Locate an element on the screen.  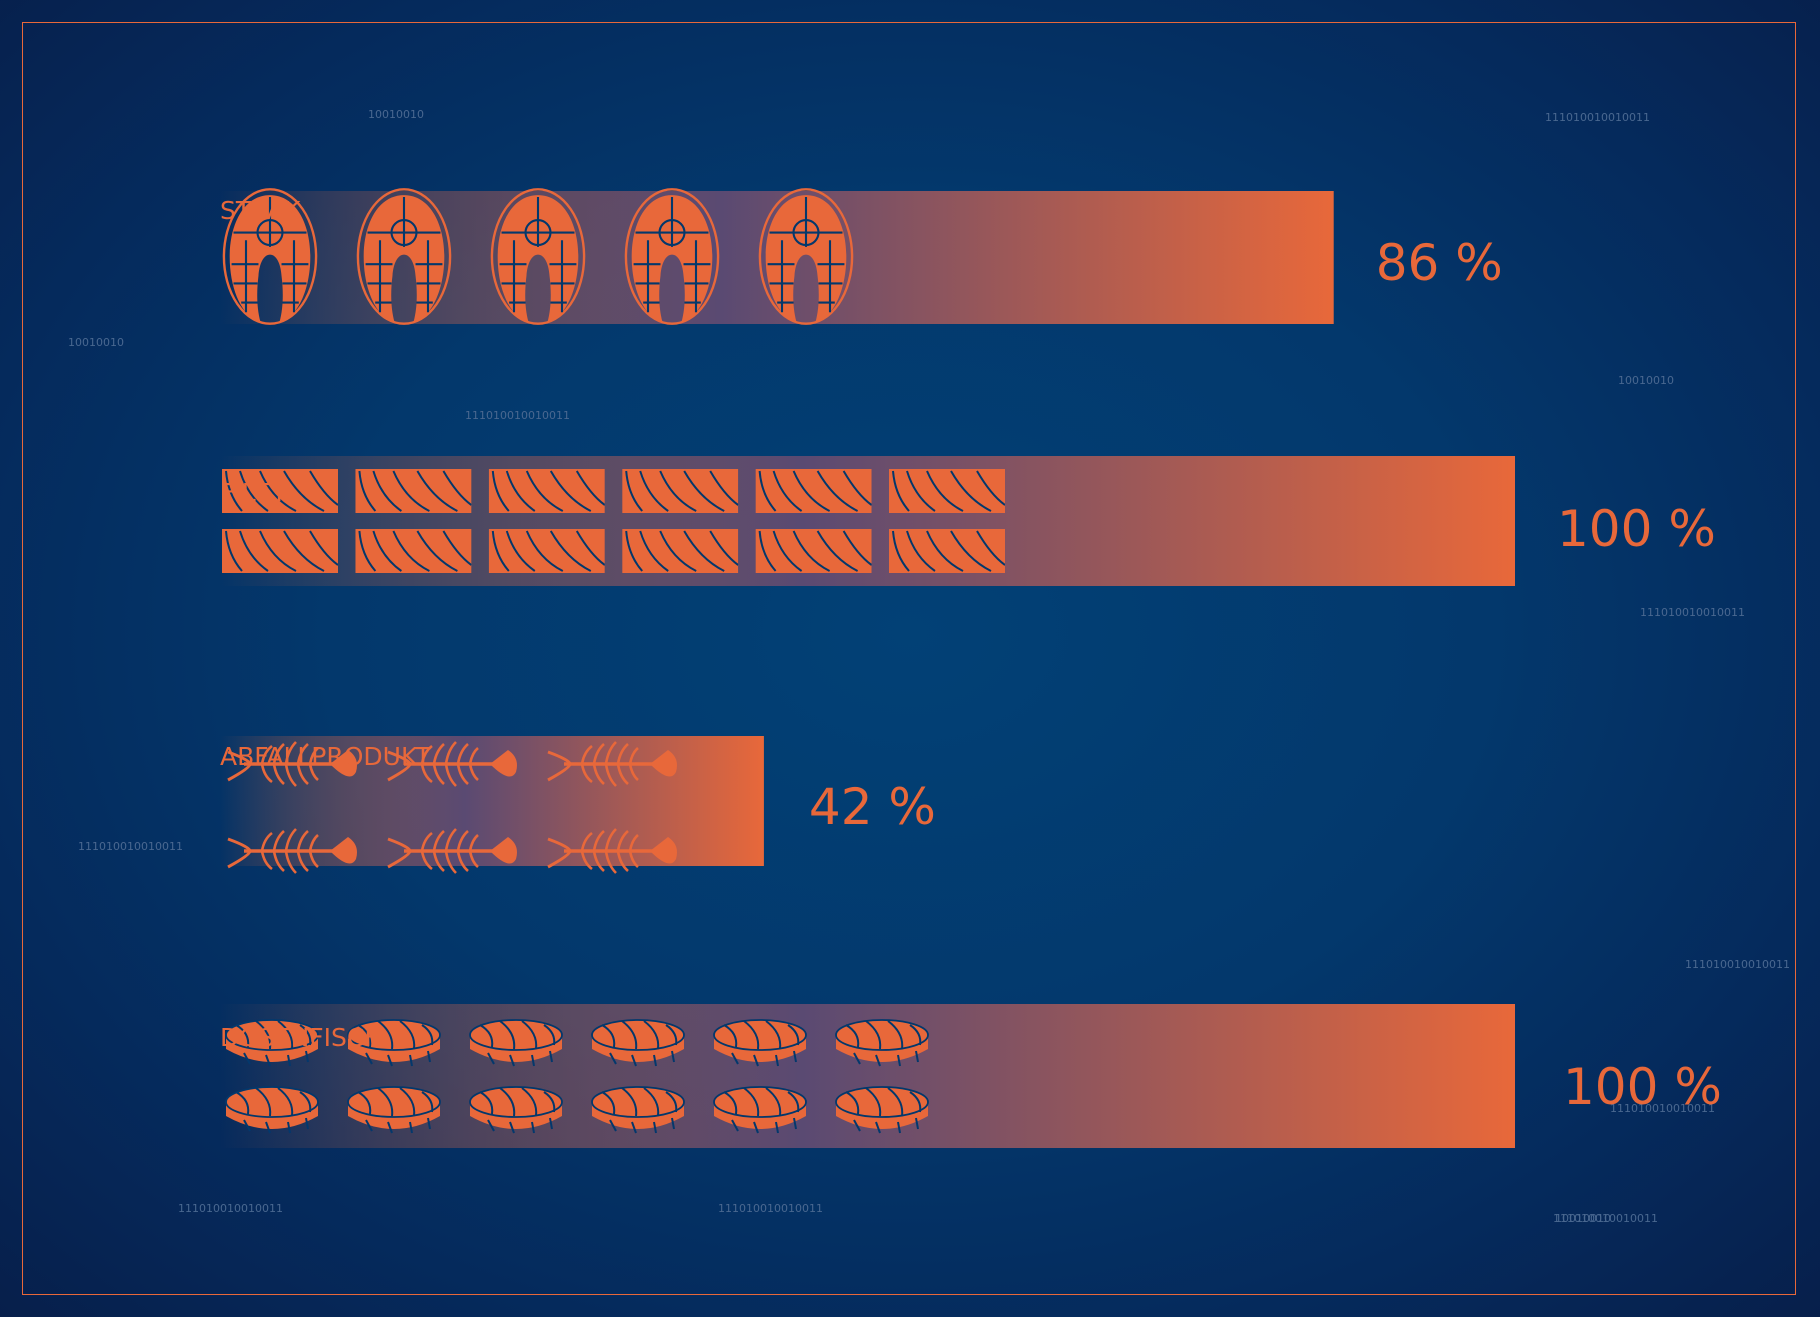
category-label-abfallprodukt: ABFALLPRODUKT is located at coordinates (325, 756).